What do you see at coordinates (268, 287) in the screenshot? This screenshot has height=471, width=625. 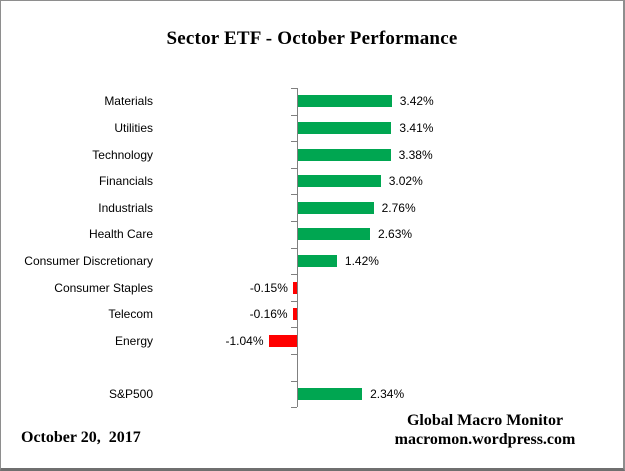 I see `data-label: -0.15%` at bounding box center [268, 287].